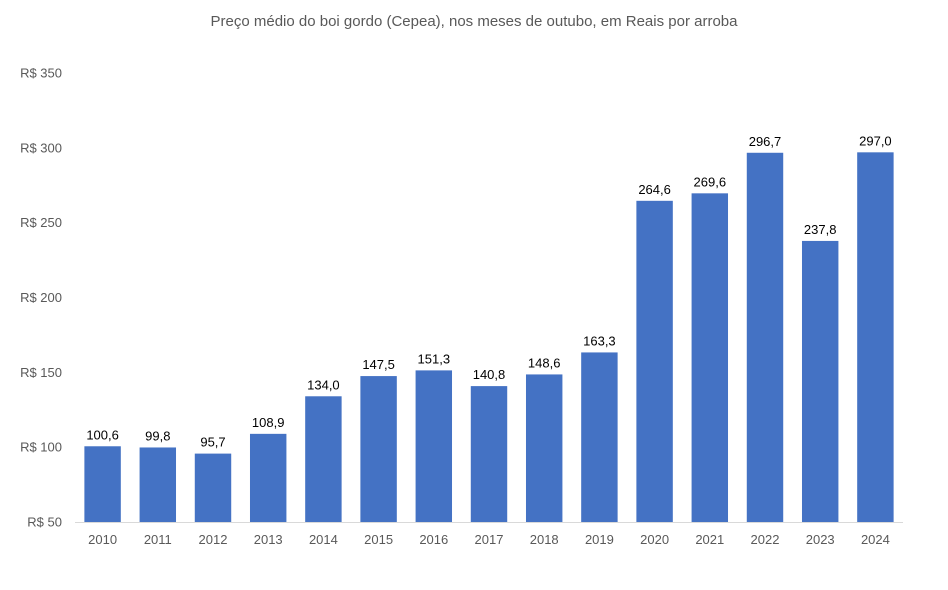 Image resolution: width=948 pixels, height=590 pixels. I want to click on bar-2021, so click(710, 357).